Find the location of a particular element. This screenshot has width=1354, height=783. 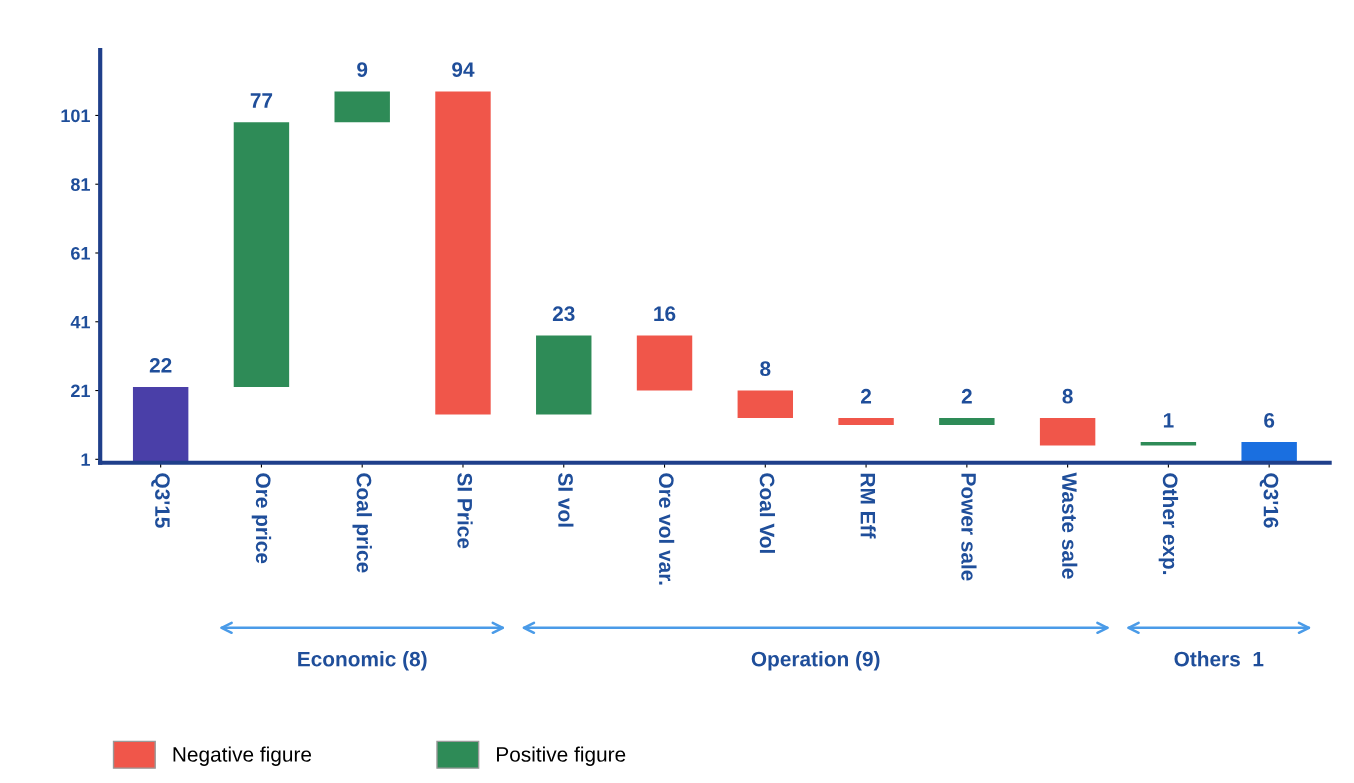

x-tick-label: Coal Vol is located at coordinates (767, 513).